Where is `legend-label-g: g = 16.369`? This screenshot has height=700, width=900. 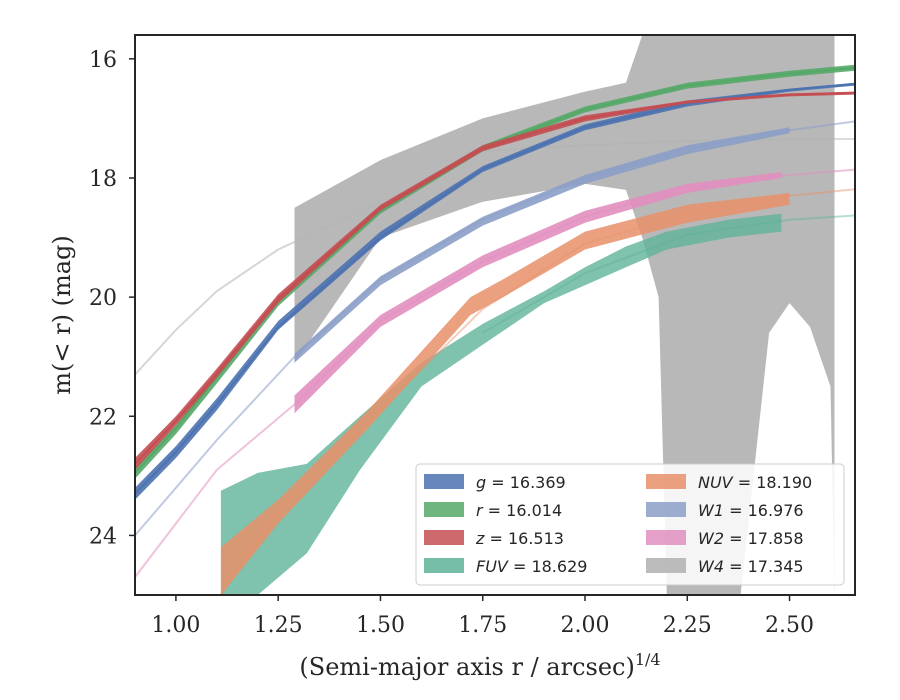 legend-label-g: g = 16.369 is located at coordinates (521, 482).